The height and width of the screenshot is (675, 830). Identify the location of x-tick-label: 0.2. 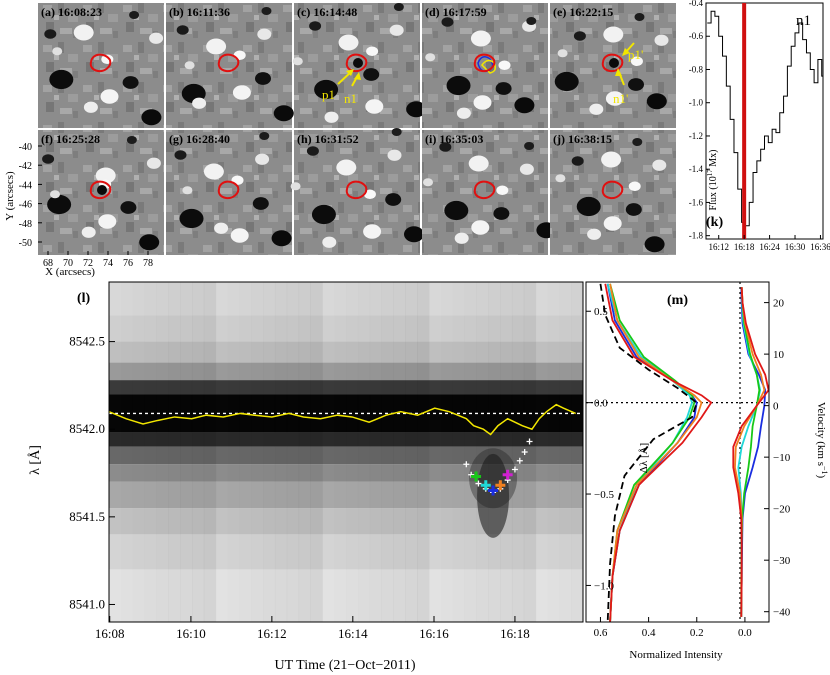
(697, 633).